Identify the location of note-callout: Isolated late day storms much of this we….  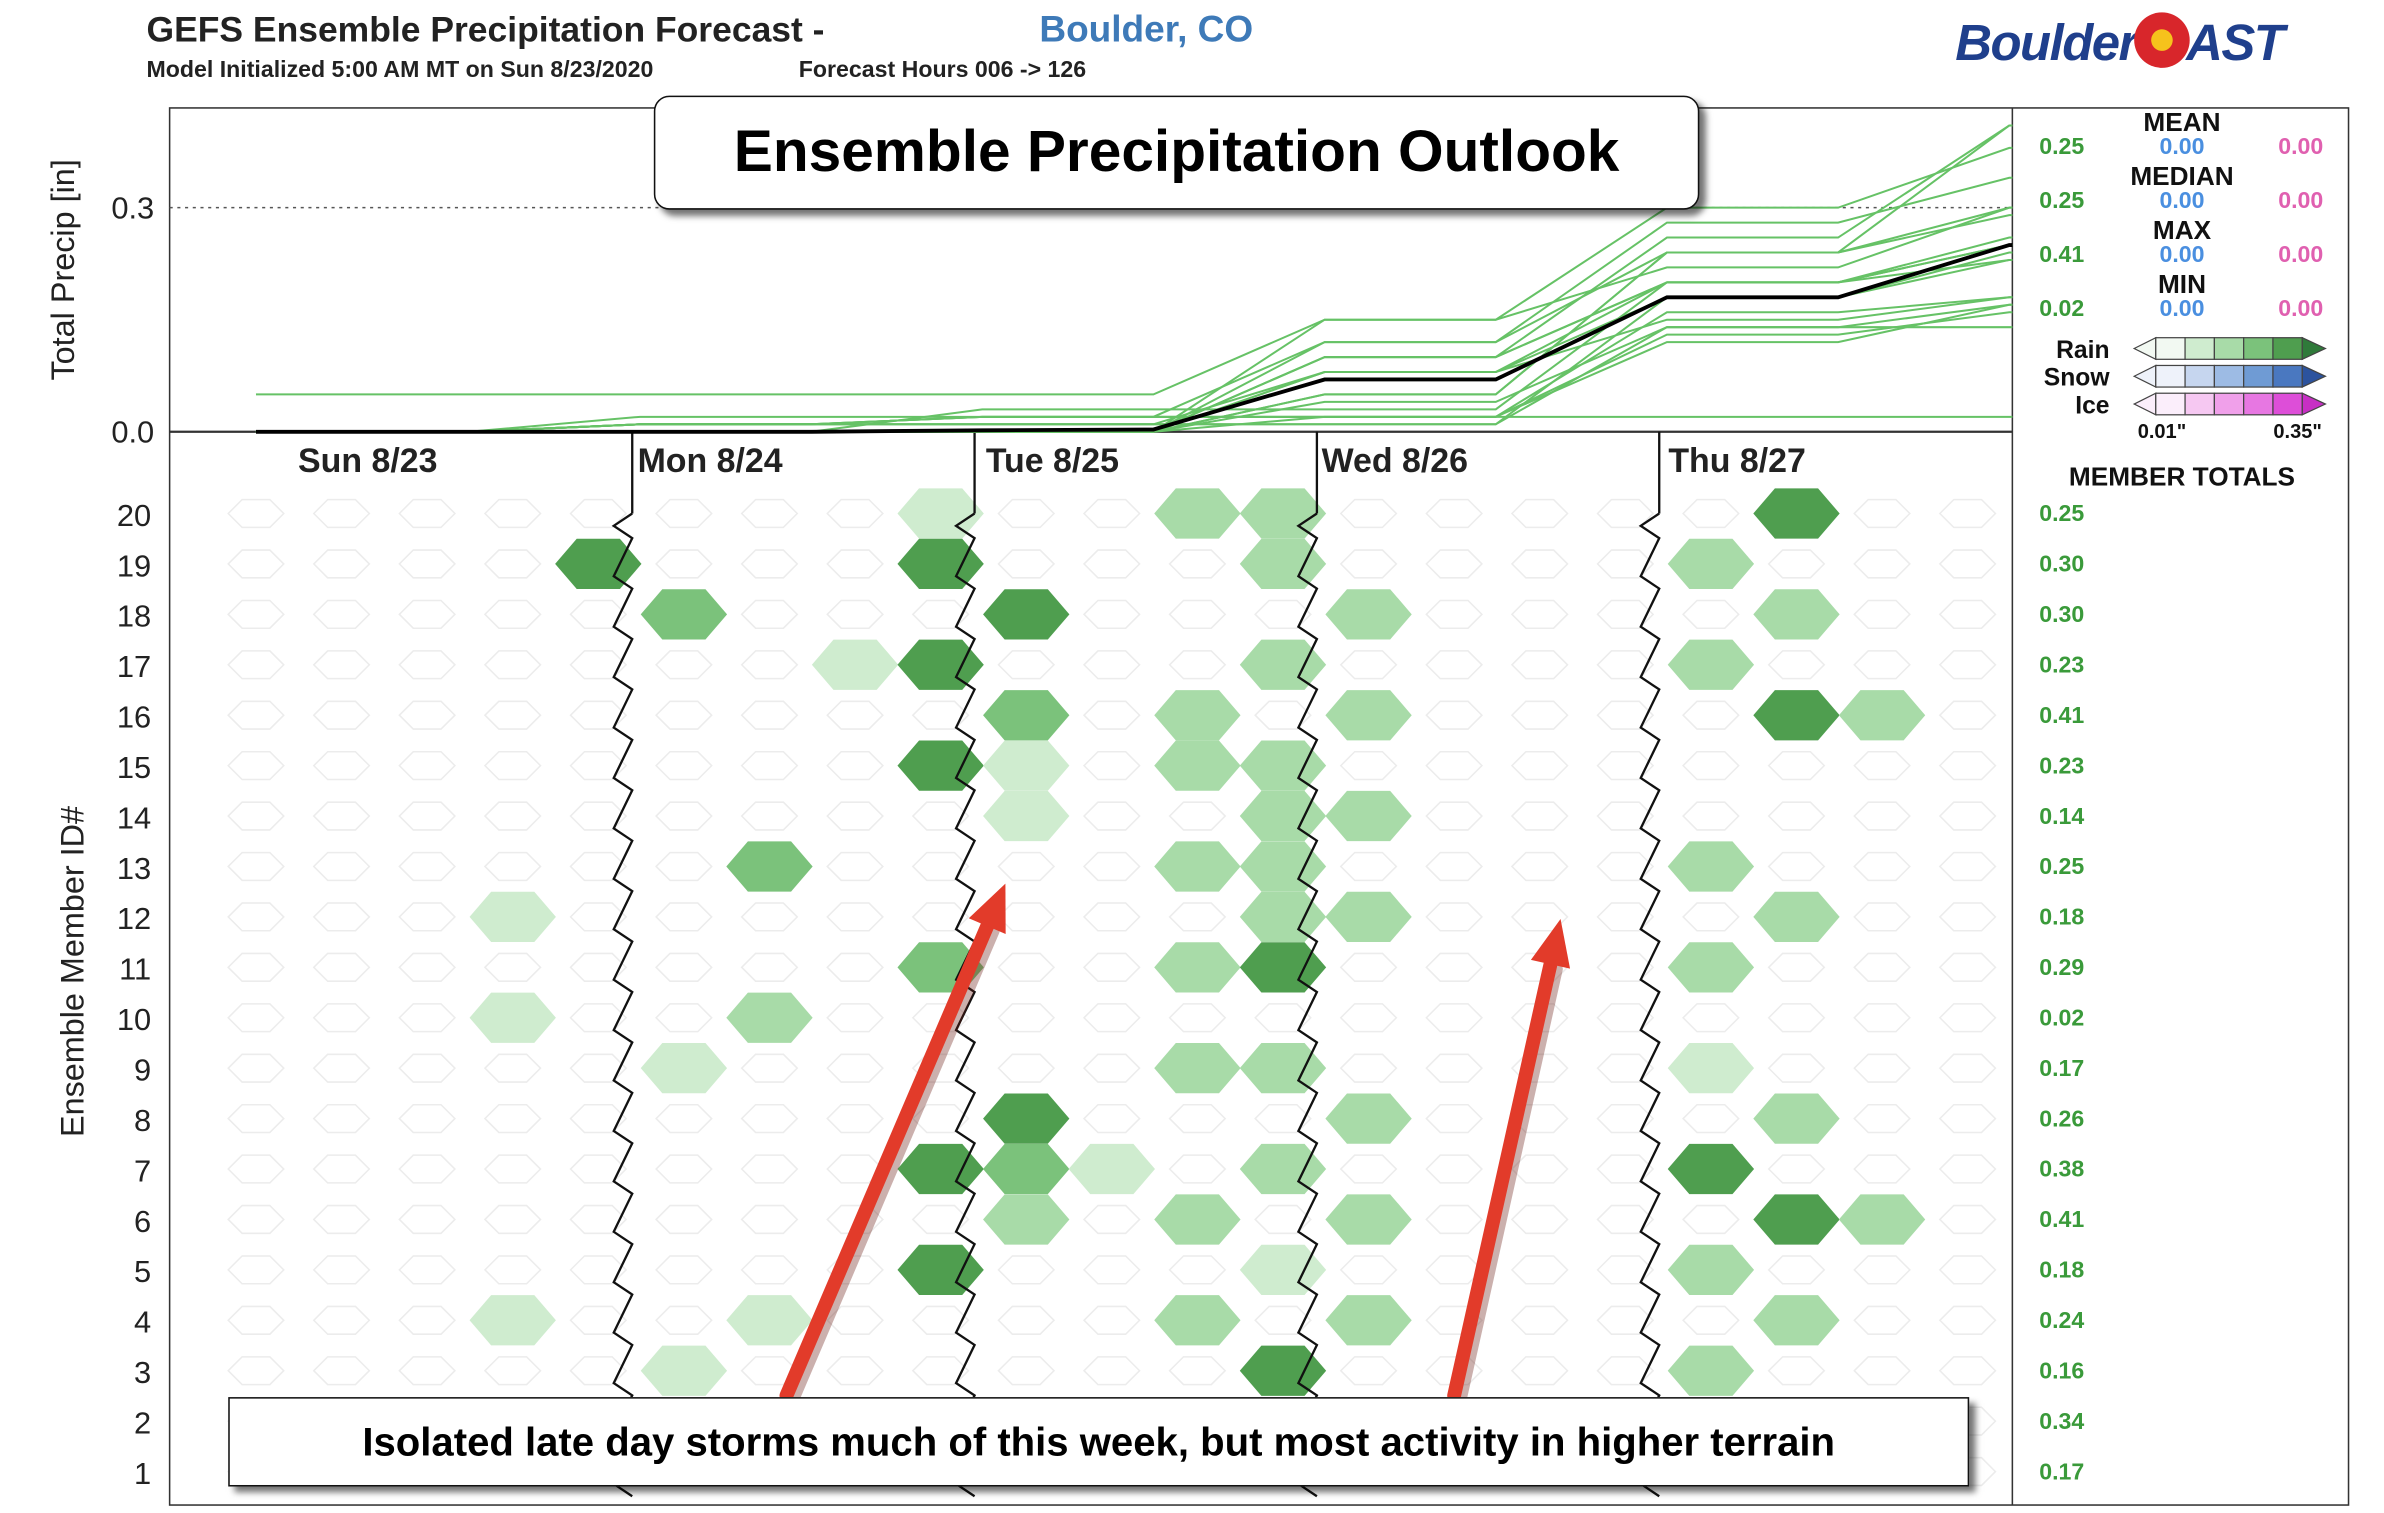
(1099, 1442).